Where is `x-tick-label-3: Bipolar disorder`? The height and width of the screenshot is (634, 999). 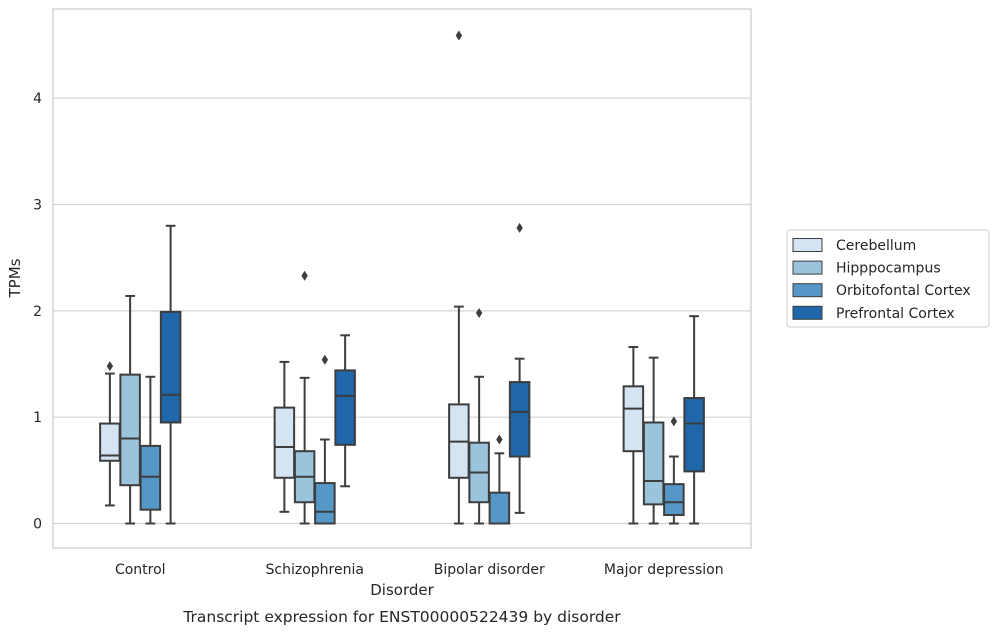
x-tick-label-3: Bipolar disorder is located at coordinates (489, 570).